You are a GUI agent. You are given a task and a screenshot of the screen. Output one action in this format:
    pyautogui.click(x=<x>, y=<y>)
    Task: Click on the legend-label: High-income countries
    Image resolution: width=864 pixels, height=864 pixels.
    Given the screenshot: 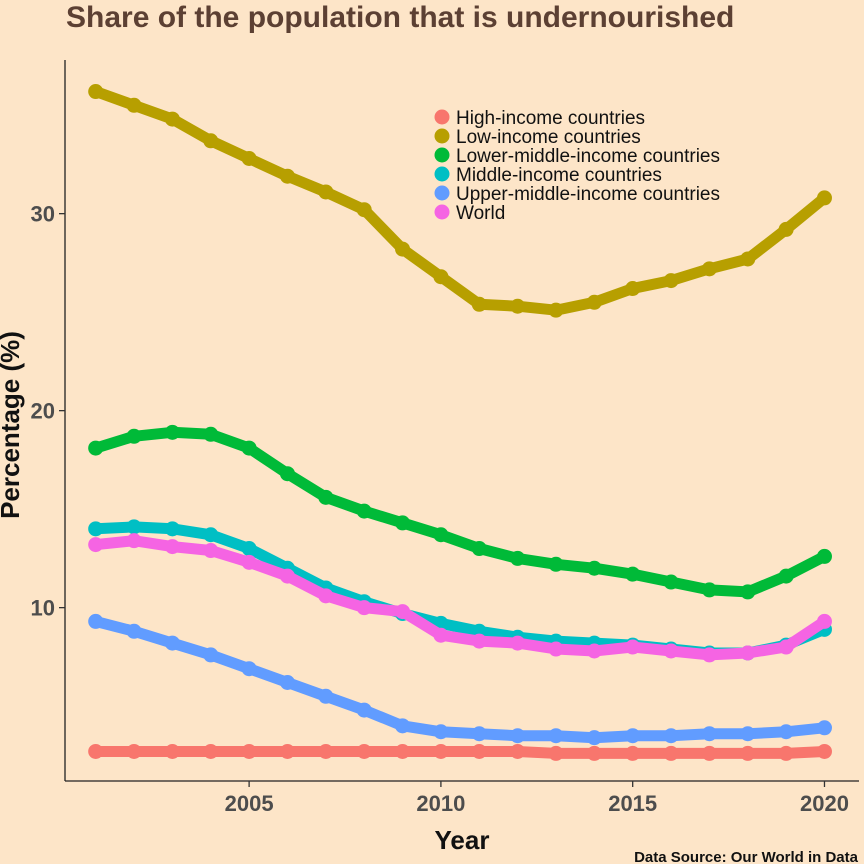 What is the action you would take?
    pyautogui.click(x=550, y=118)
    